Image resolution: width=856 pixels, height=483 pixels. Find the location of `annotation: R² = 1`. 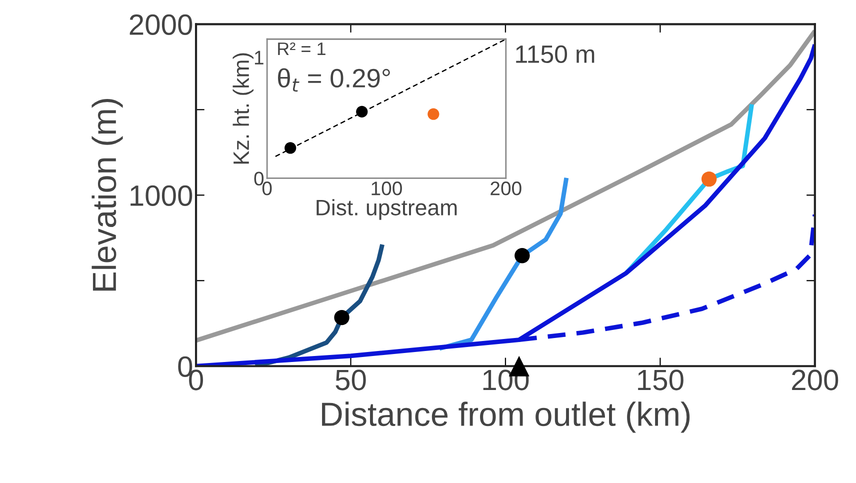

annotation: R² = 1 is located at coordinates (302, 48).